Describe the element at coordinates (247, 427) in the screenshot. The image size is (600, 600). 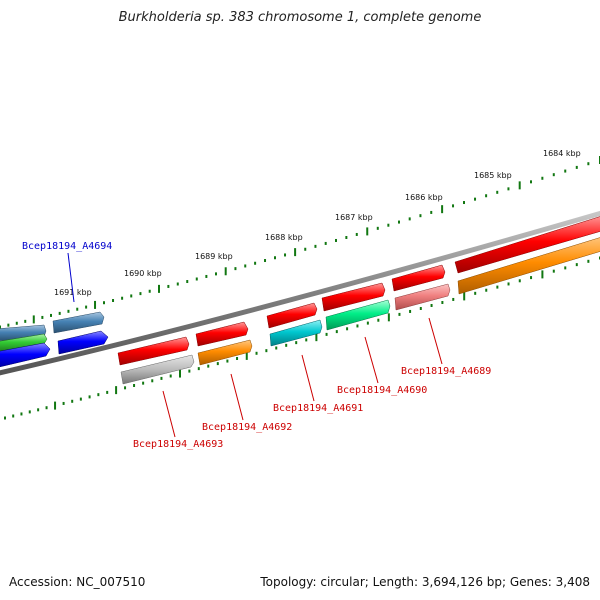
I see `gene-label-A4692: Bcep18194_A4692` at that location.